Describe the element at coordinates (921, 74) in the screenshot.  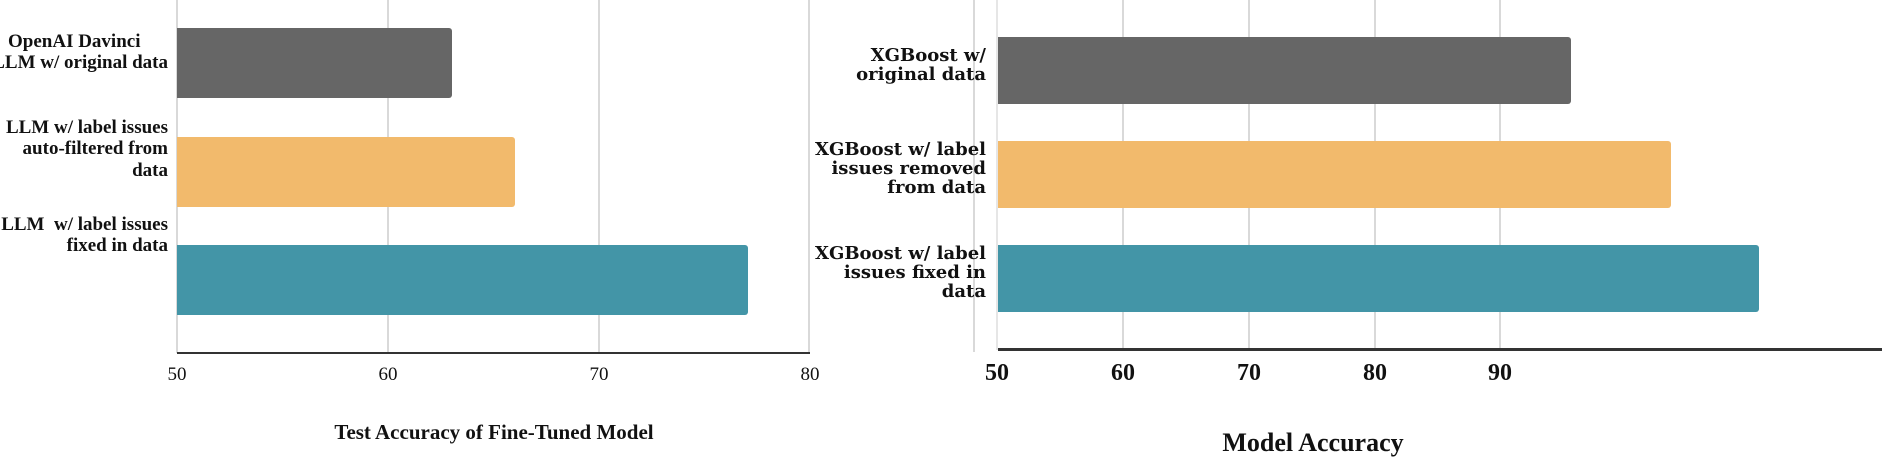
I see `label-line: original data` at that location.